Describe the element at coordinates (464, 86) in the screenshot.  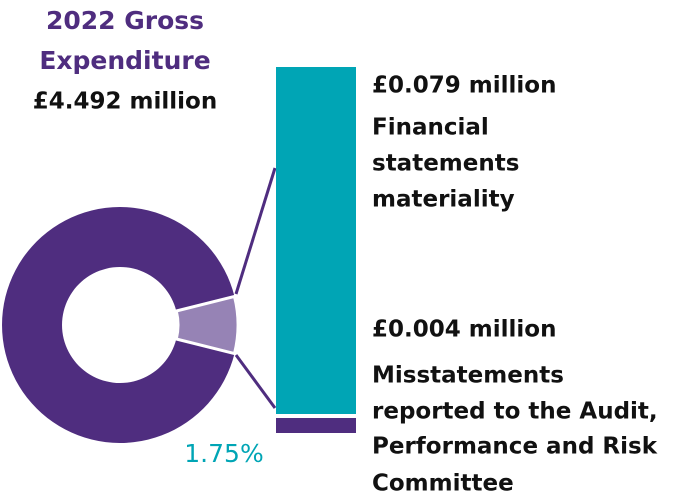
I see `materiality-amount: £0.079 million` at that location.